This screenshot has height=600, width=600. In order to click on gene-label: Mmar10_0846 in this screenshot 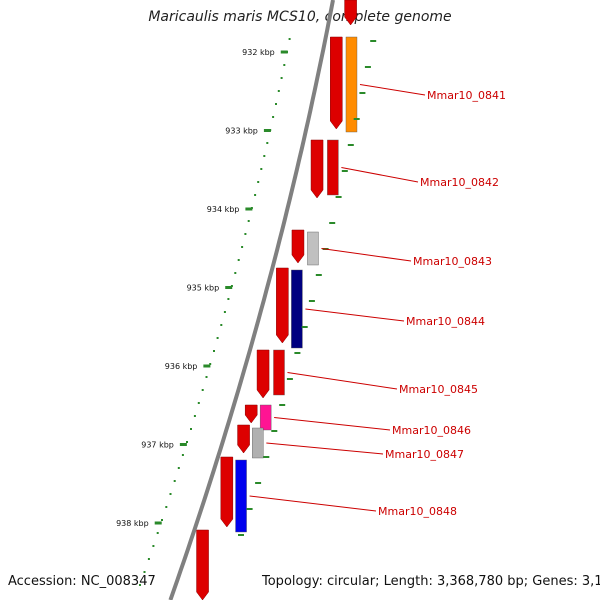, I will do `click(431, 430)`.